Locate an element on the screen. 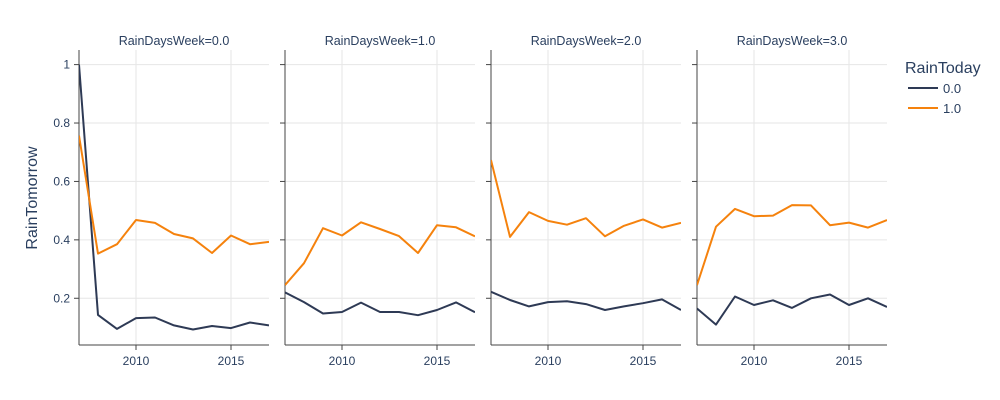  facet-title: RainDaysWeek=0.0 is located at coordinates (174, 41).